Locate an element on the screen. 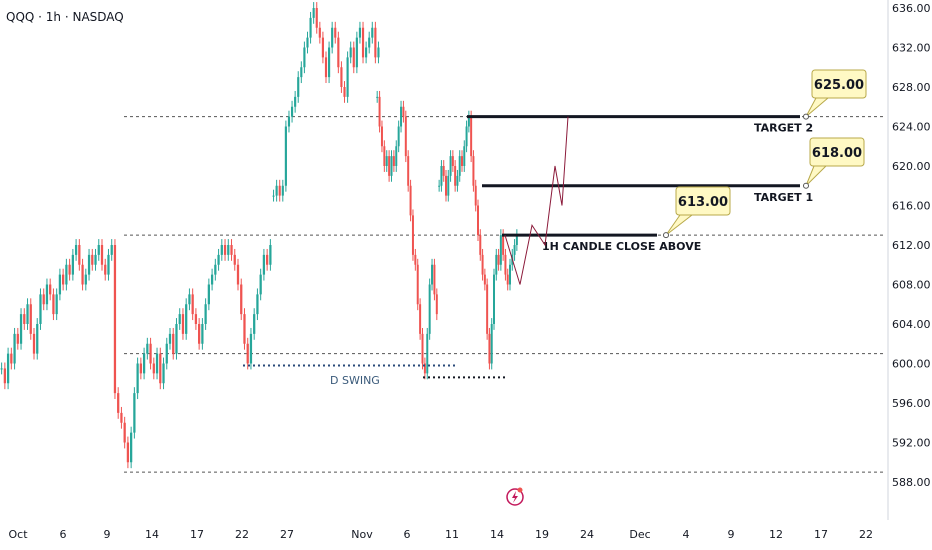 The height and width of the screenshot is (550, 932). lightning-icon is located at coordinates (515, 496).